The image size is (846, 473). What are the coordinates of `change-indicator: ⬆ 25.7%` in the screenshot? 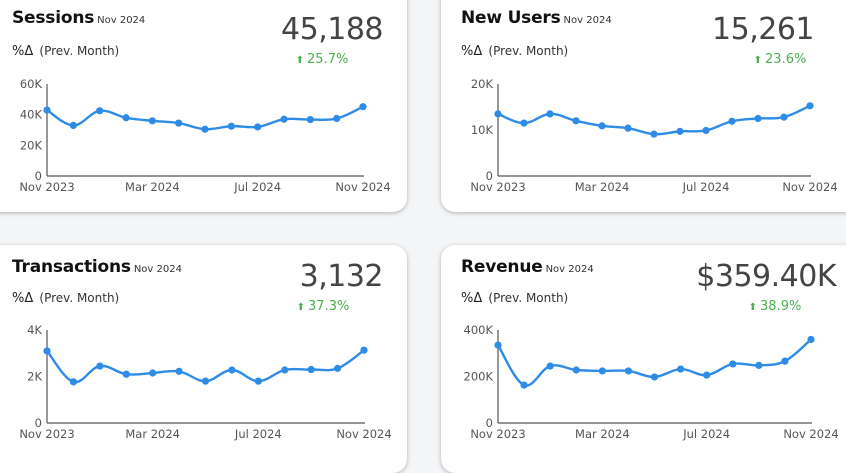 It's located at (322, 59).